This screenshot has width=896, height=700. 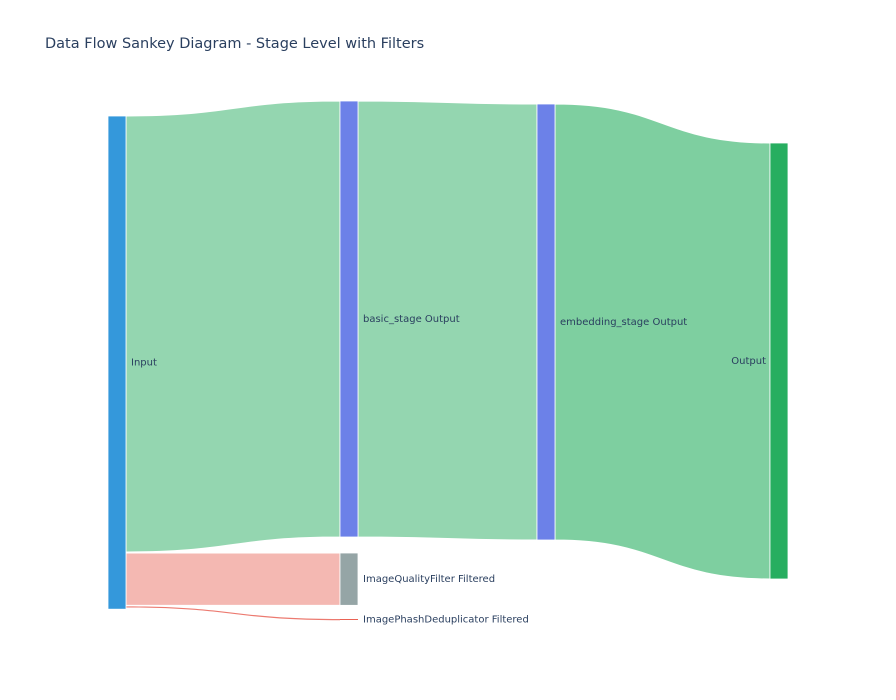 I want to click on node-iqf, so click(x=349, y=579).